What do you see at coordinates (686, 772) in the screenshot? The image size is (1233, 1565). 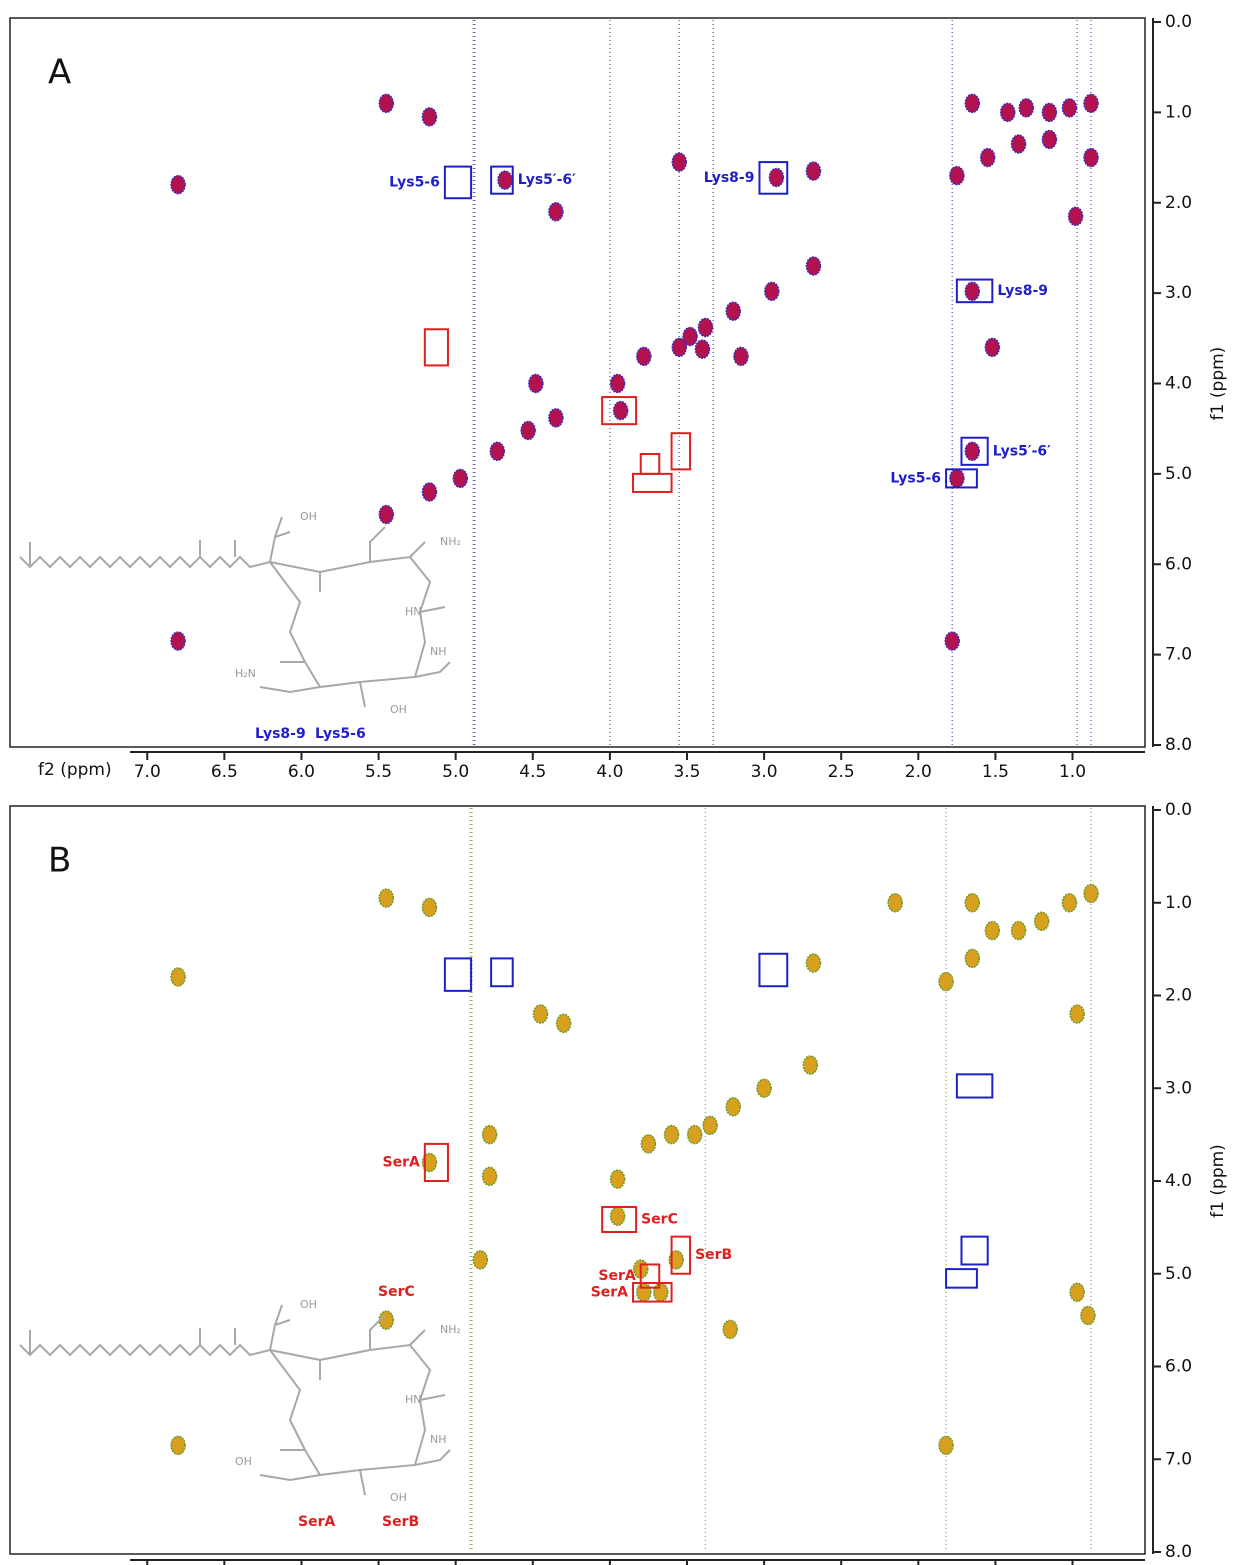 I see `x-tick-label: 3.5` at bounding box center [686, 772].